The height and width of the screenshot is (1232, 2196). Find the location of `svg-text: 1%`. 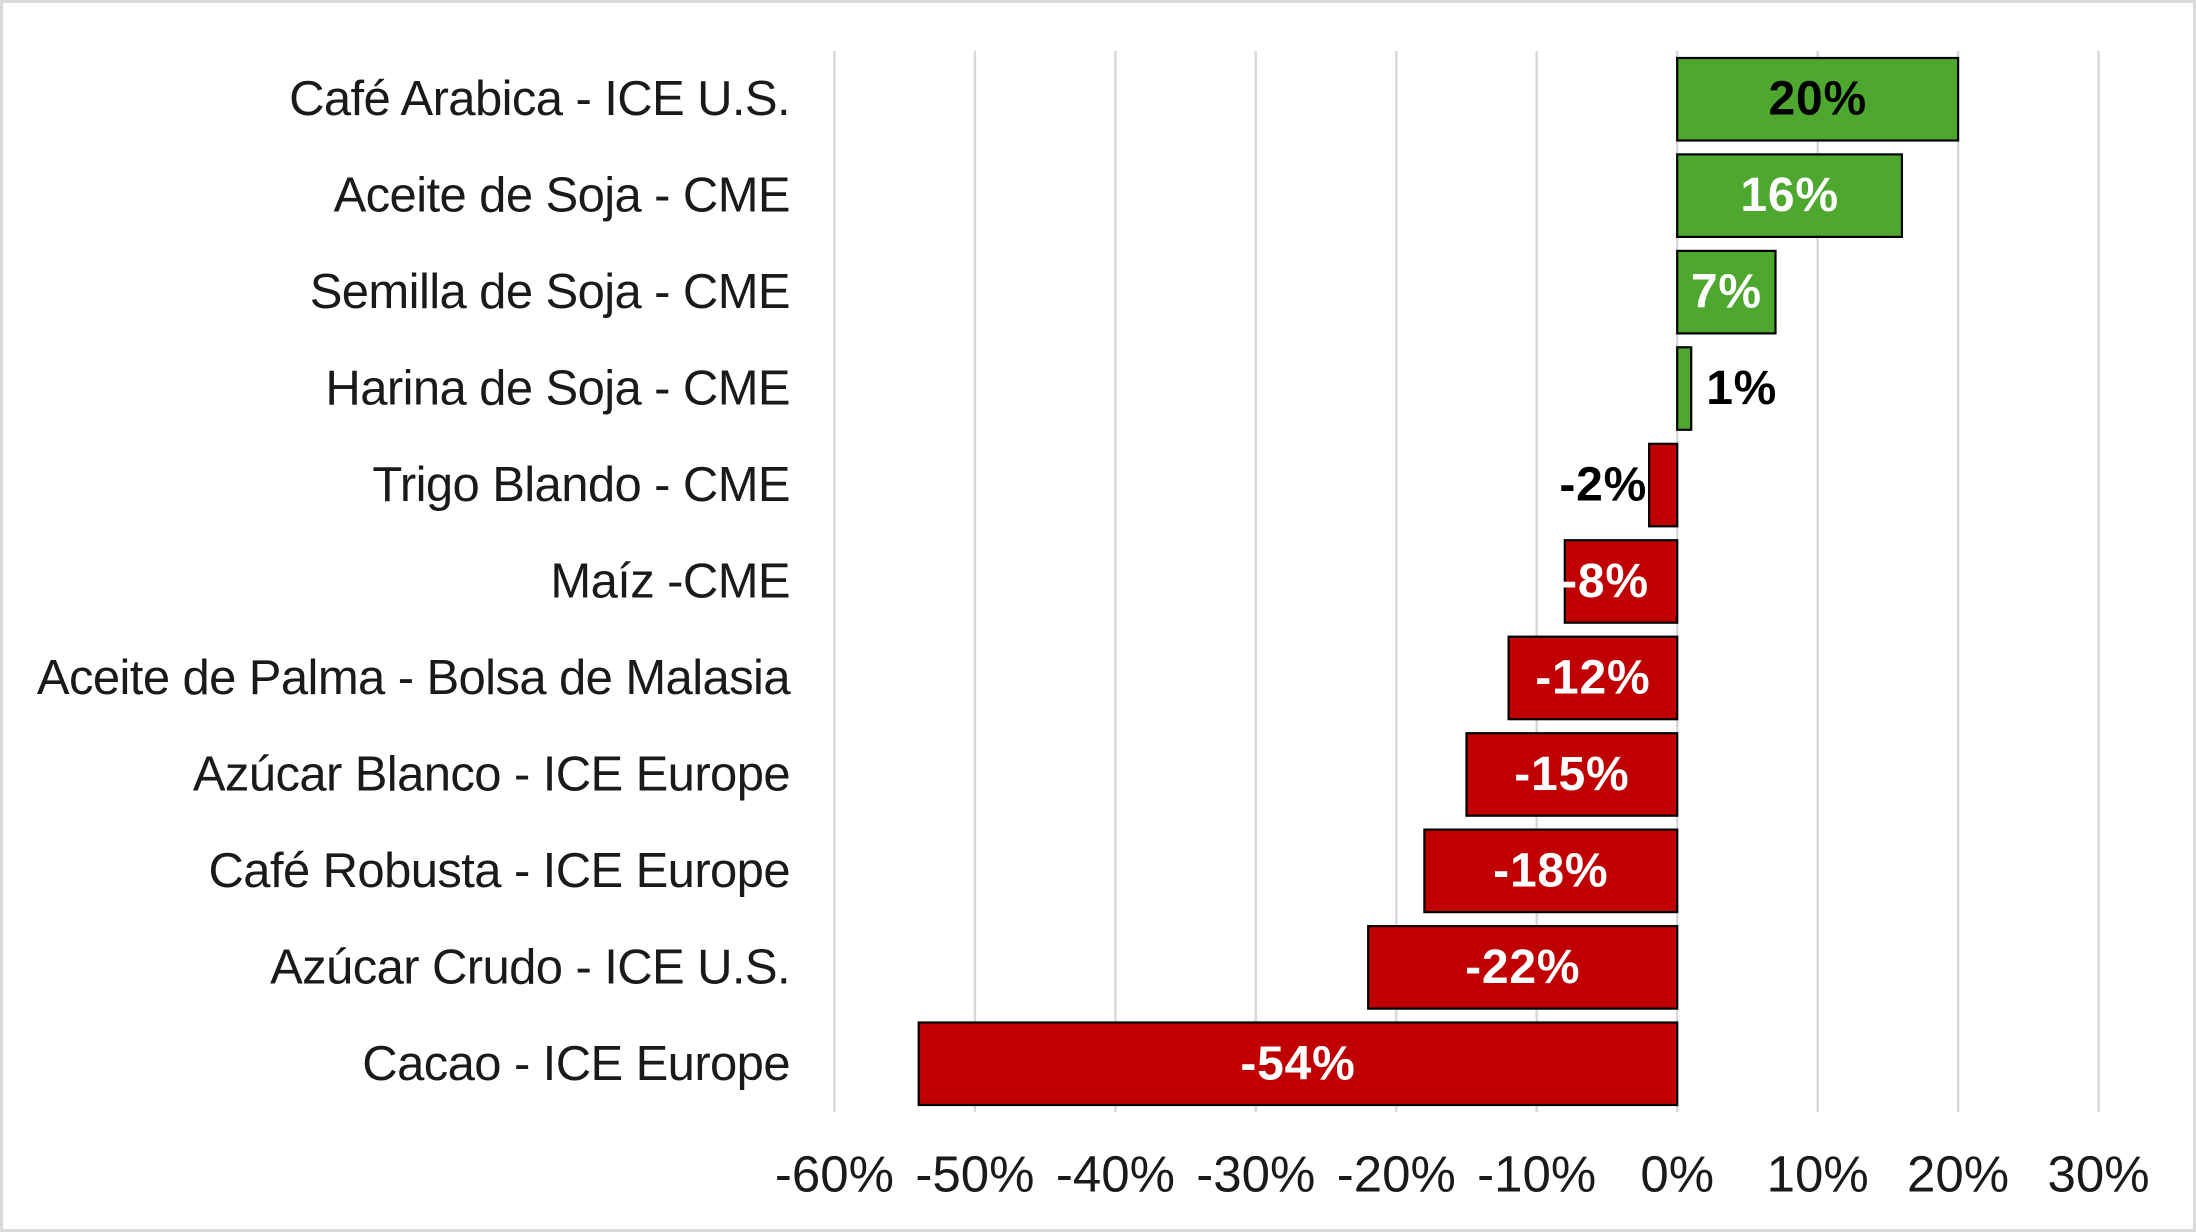

svg-text: 1% is located at coordinates (1741, 388).